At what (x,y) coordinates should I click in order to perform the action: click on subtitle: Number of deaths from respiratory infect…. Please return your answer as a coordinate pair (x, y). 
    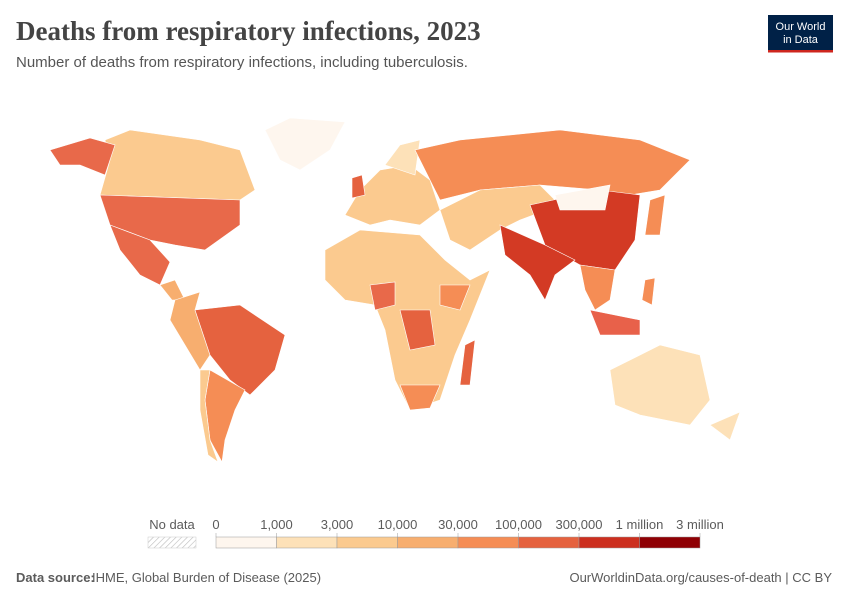
    Looking at the image, I should click on (242, 62).